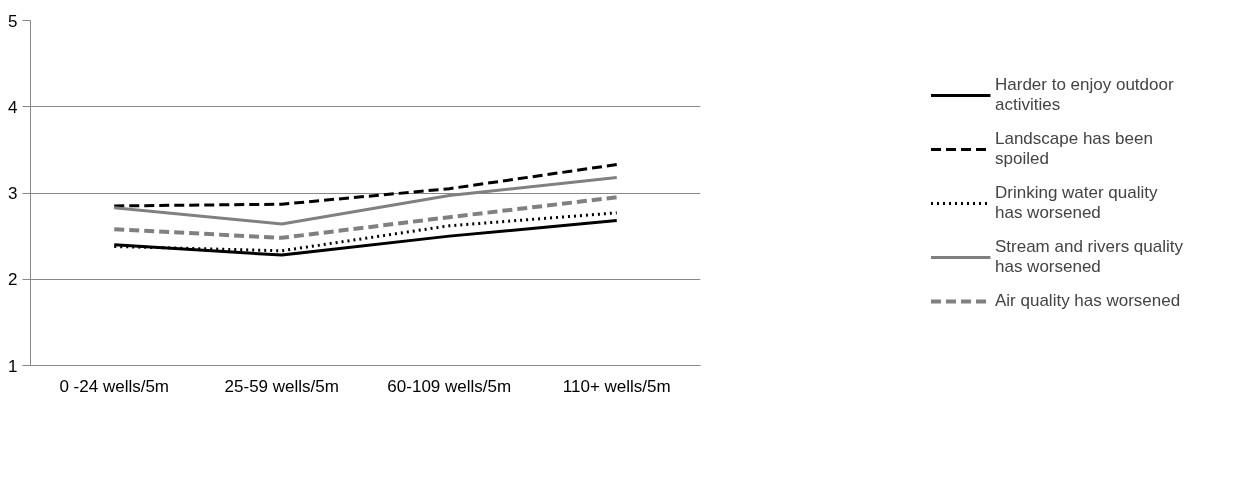 This screenshot has width=1253, height=483. Describe the element at coordinates (1084, 94) in the screenshot. I see `legend-label: Harder to enjoy outdoor activities` at that location.